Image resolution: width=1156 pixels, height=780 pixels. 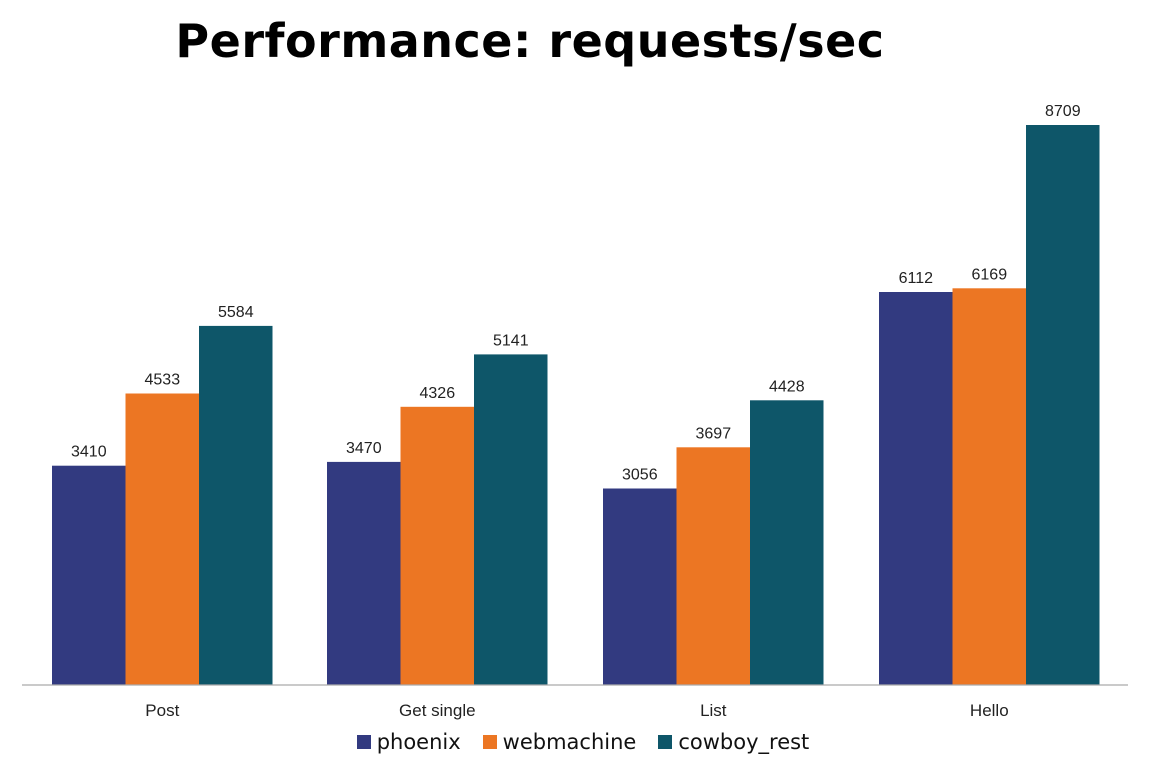 I want to click on x-tick-label-post: Post, so click(x=162, y=710).